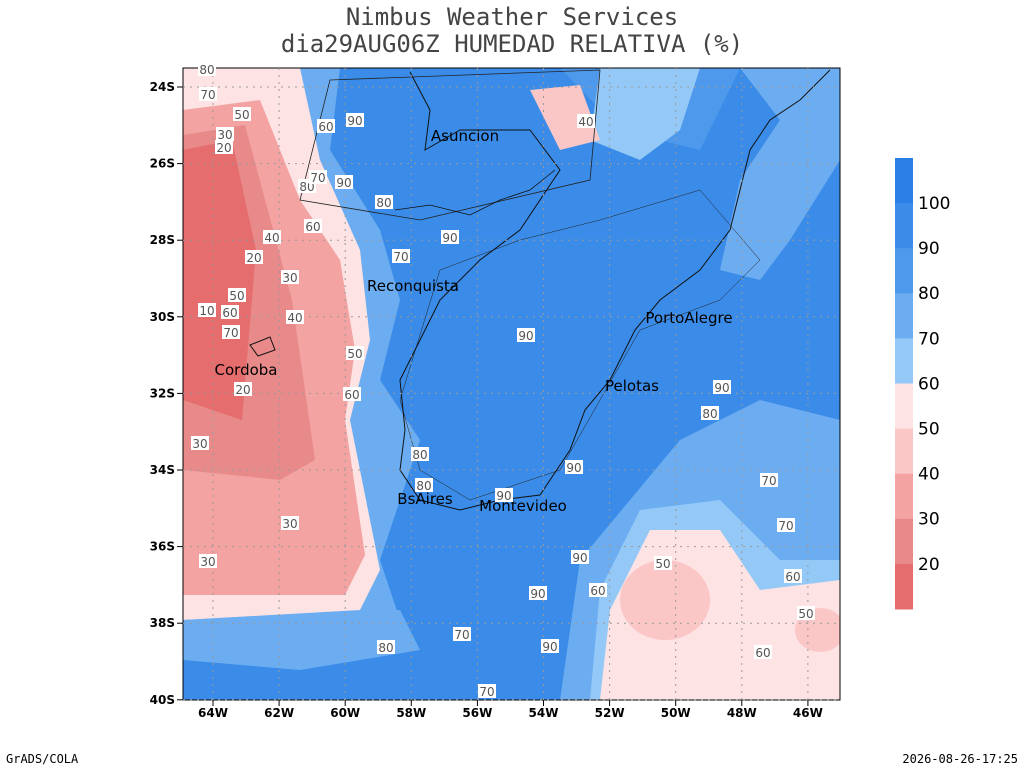 The image size is (1024, 768). Describe the element at coordinates (279, 713) in the screenshot. I see `lon-label: 62W` at that location.